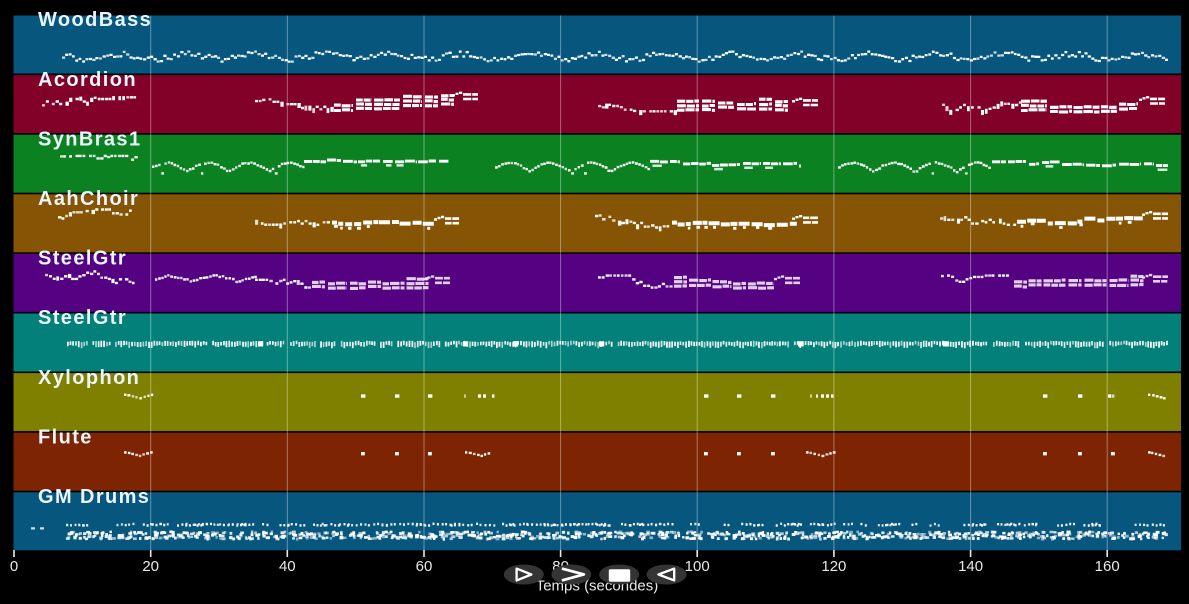 The image size is (1189, 604). What do you see at coordinates (88, 199) in the screenshot?
I see `svg-text: AahChoir` at bounding box center [88, 199].